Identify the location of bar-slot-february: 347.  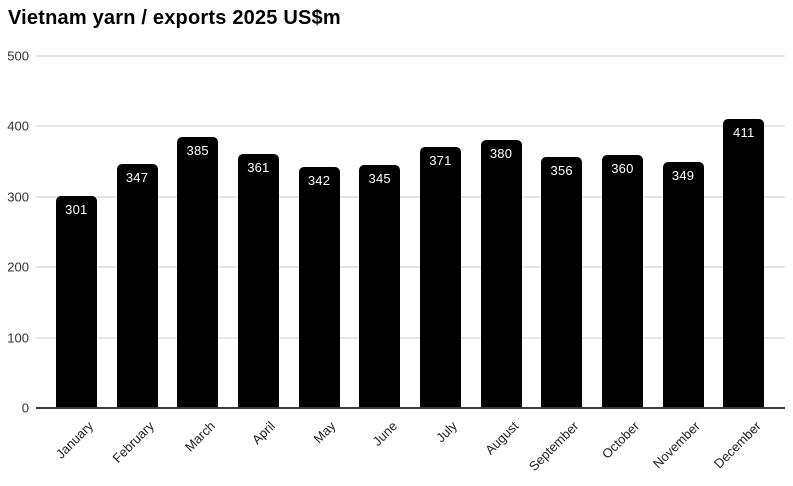
(137, 232).